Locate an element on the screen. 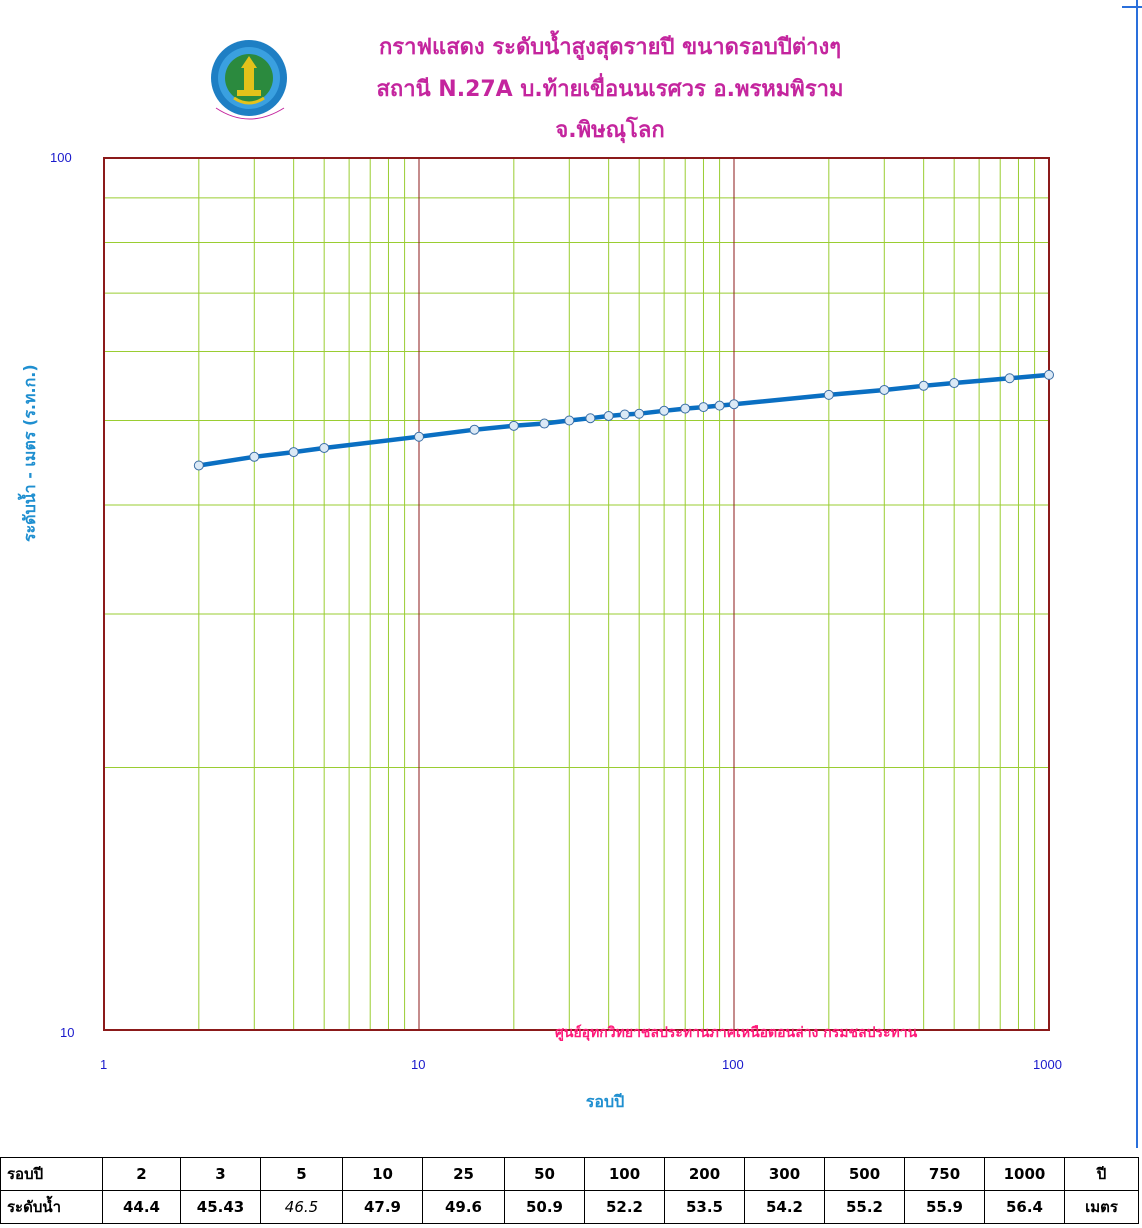 This screenshot has width=1142, height=1228. series-line is located at coordinates (624, 420).